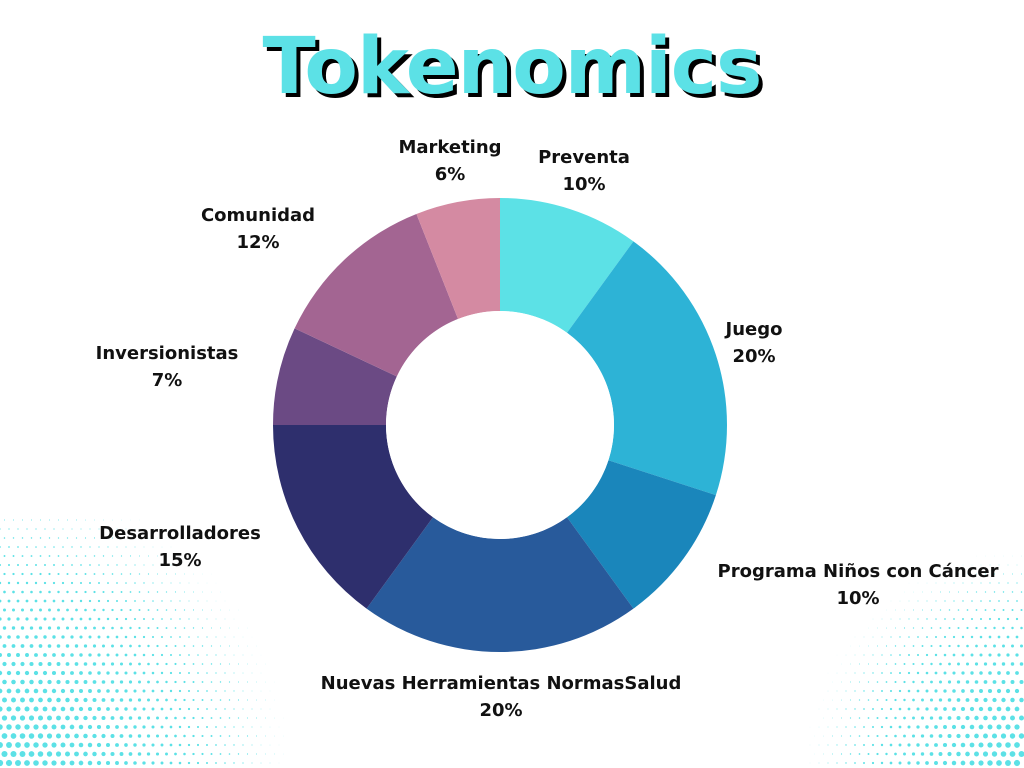 The image size is (1024, 768). What do you see at coordinates (450, 174) in the screenshot?
I see `slice-label-value: 6%` at bounding box center [450, 174].